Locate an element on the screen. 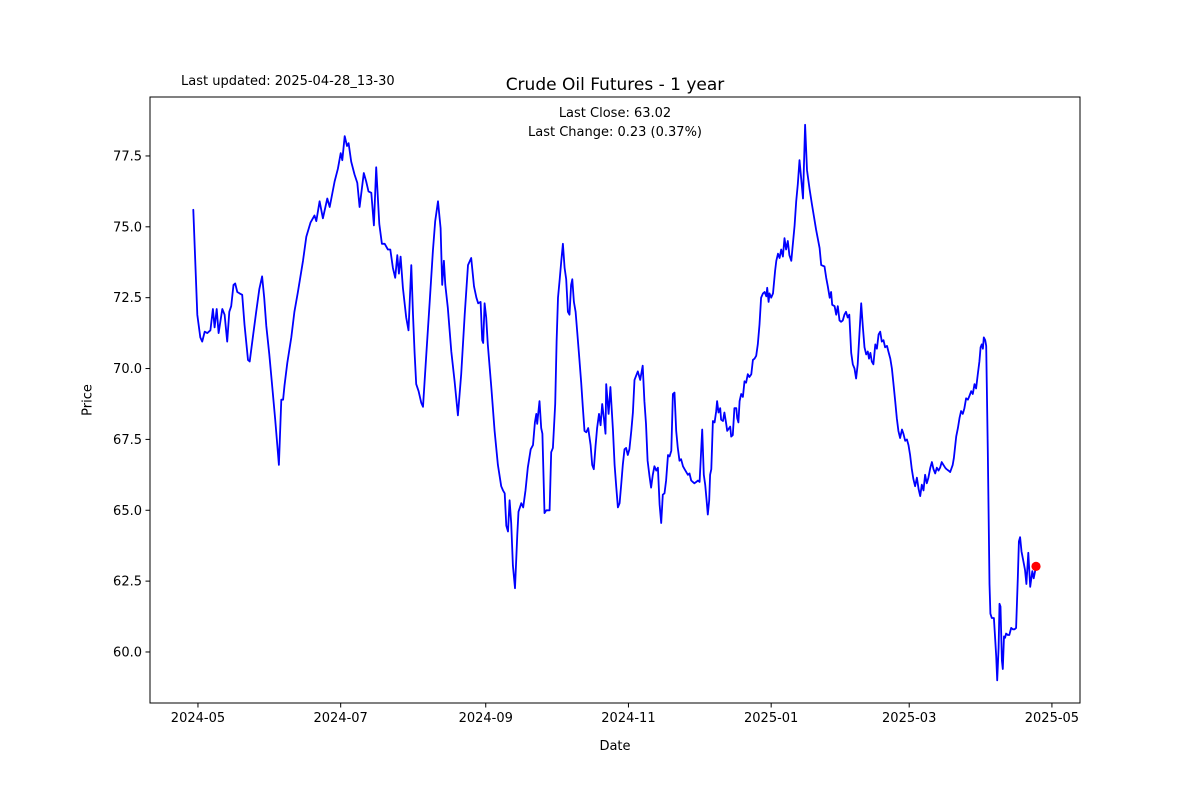  y-tick-label: 70.0 is located at coordinates (127, 369).